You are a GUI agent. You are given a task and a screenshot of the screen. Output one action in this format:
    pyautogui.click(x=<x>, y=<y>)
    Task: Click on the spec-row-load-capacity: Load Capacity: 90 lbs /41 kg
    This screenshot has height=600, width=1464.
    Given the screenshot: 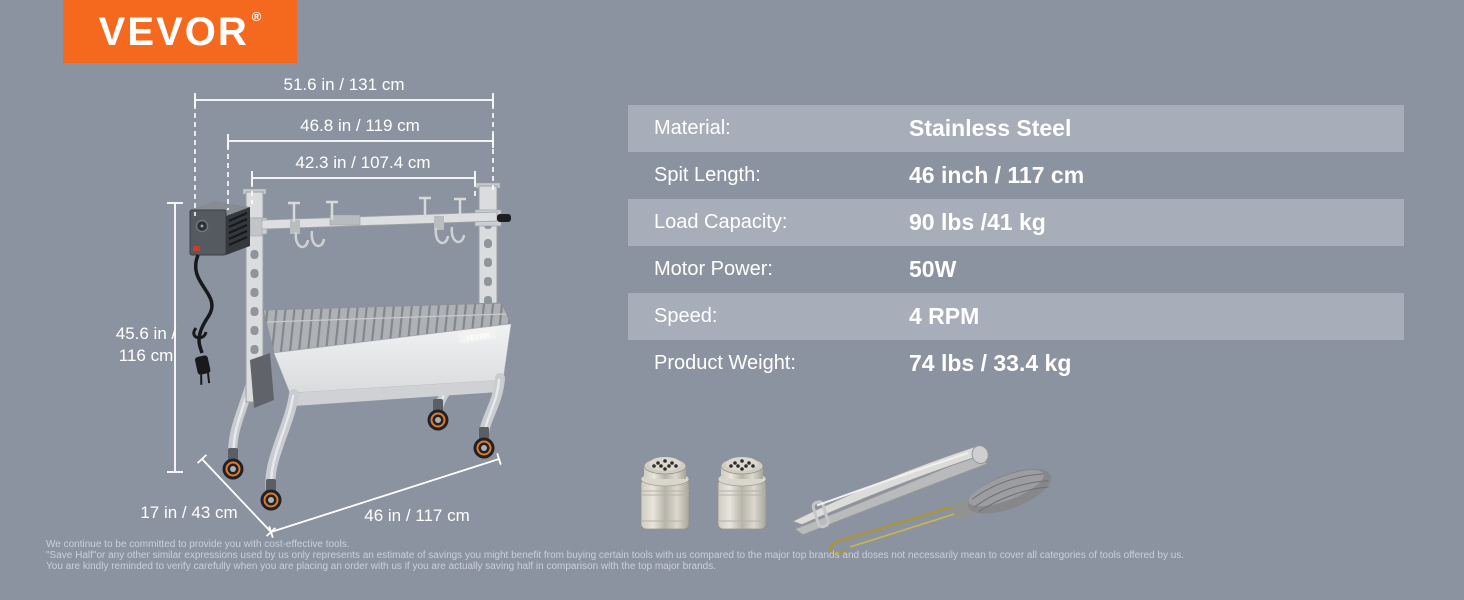 What is the action you would take?
    pyautogui.click(x=1016, y=222)
    